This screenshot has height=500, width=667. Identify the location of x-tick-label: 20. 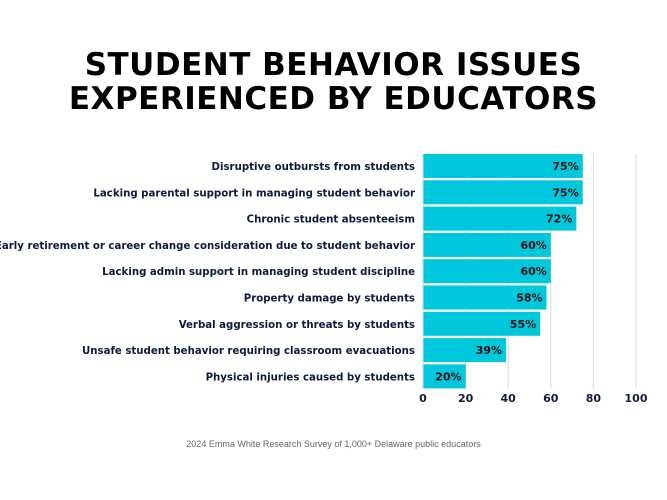
(466, 398).